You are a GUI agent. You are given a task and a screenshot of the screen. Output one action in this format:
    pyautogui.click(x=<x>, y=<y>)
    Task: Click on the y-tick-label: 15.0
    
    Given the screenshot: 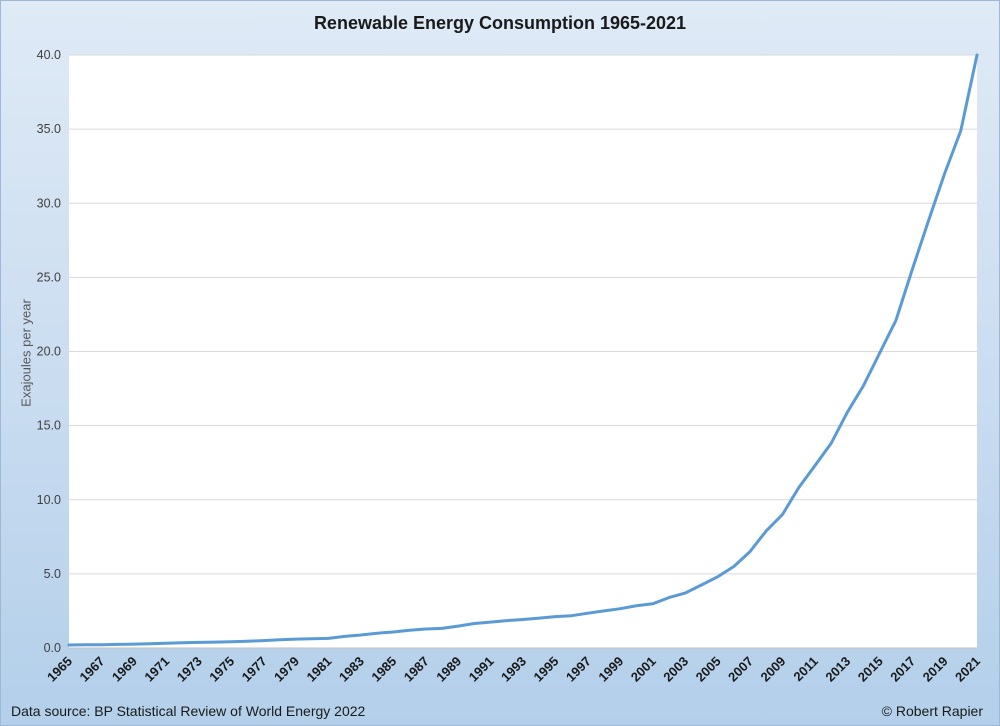 What is the action you would take?
    pyautogui.click(x=49, y=426)
    